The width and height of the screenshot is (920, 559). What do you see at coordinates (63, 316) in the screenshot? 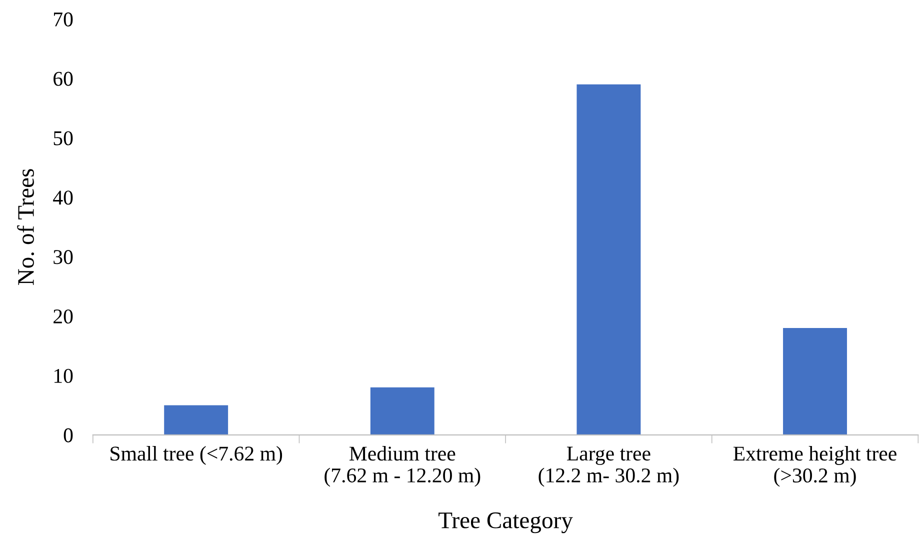
I see `y-tick-label: 20` at bounding box center [63, 316].